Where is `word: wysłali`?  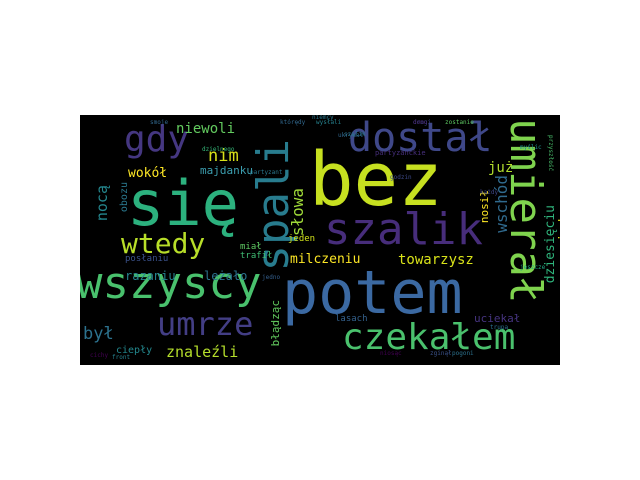 word: wysłali is located at coordinates (329, 122).